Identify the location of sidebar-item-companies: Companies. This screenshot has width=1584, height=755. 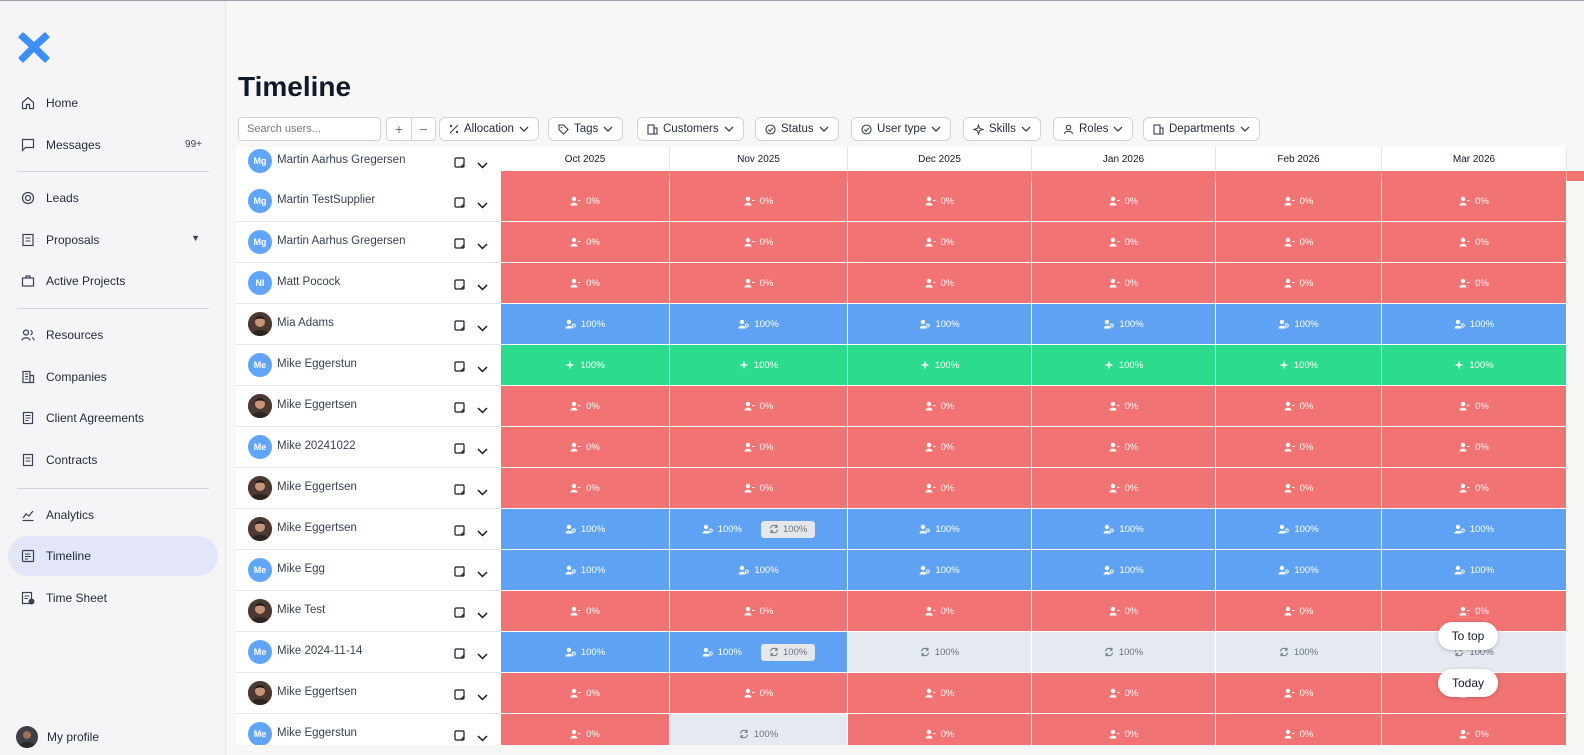
(113, 377).